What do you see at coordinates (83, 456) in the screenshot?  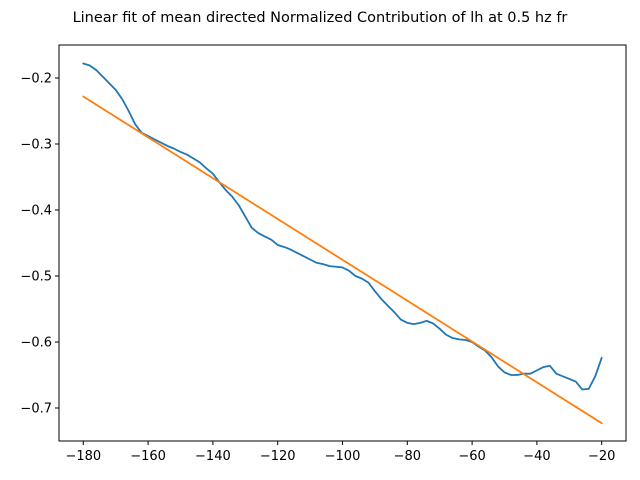 I see `x-tick-label: −180` at bounding box center [83, 456].